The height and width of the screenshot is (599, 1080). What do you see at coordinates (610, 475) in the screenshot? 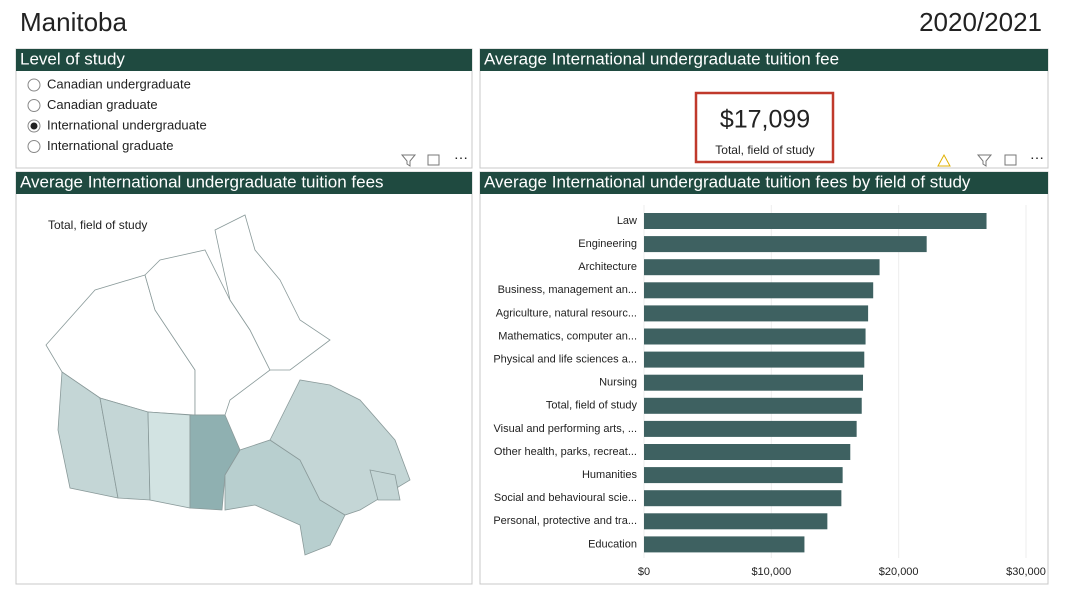
I see `y-tick-label: Humanities` at bounding box center [610, 475].